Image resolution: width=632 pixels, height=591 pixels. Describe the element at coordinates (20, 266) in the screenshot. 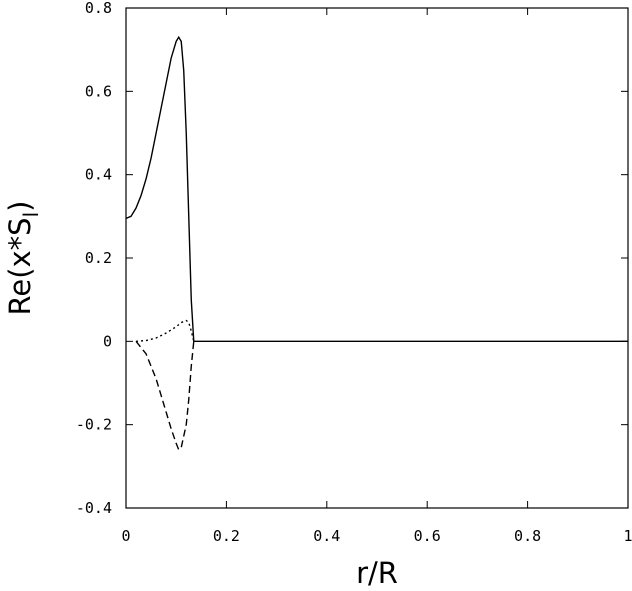

I see `y-axis-title-text: Re(x*S` at that location.